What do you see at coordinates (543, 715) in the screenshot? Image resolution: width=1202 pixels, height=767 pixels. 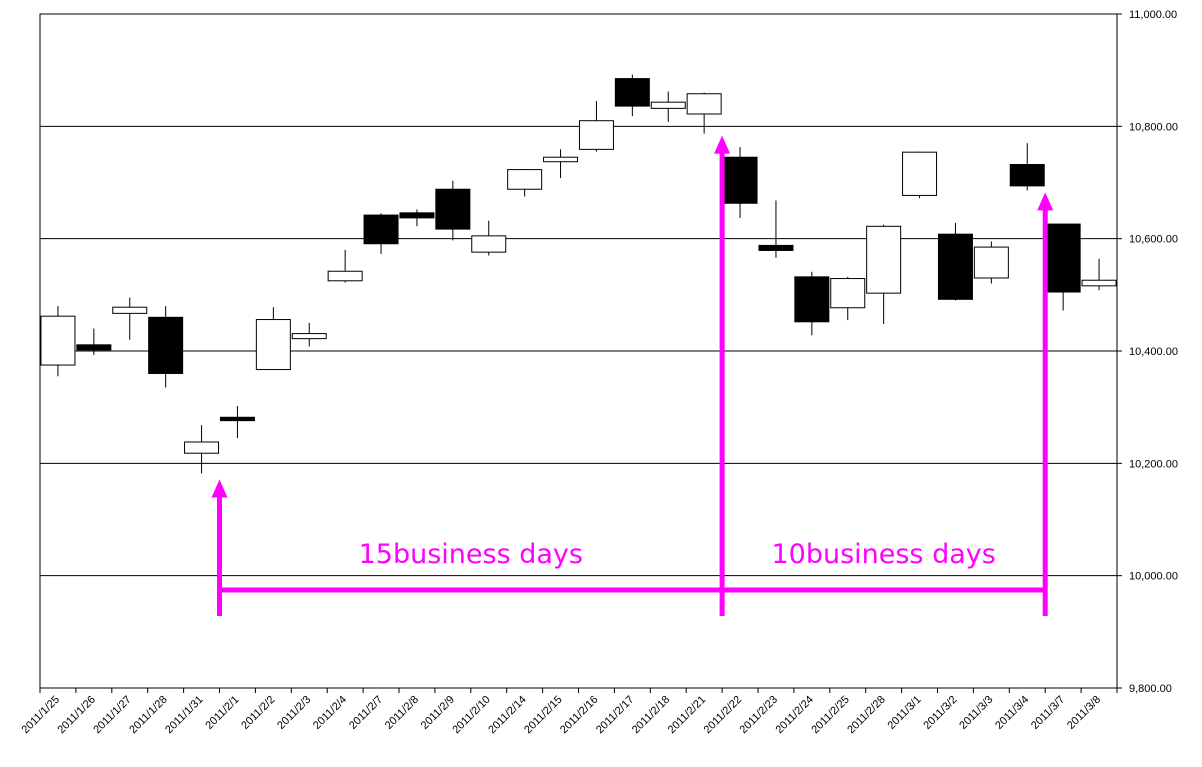 I see `x-tick-label: 2011/2/15` at bounding box center [543, 715].